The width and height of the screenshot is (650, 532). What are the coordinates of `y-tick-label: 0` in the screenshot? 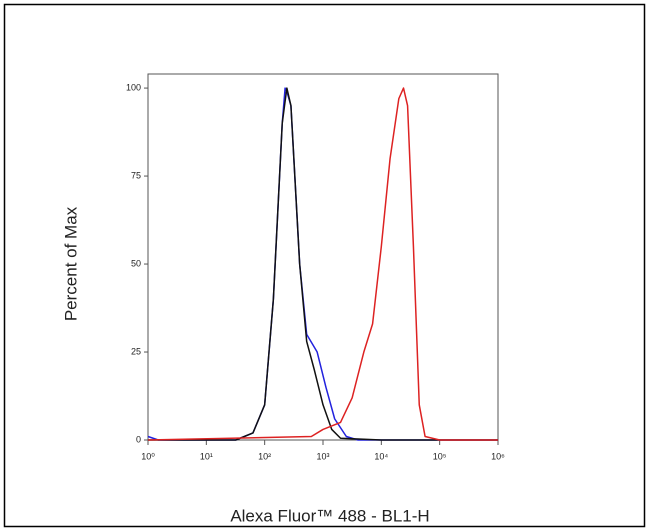 It's located at (138, 439).